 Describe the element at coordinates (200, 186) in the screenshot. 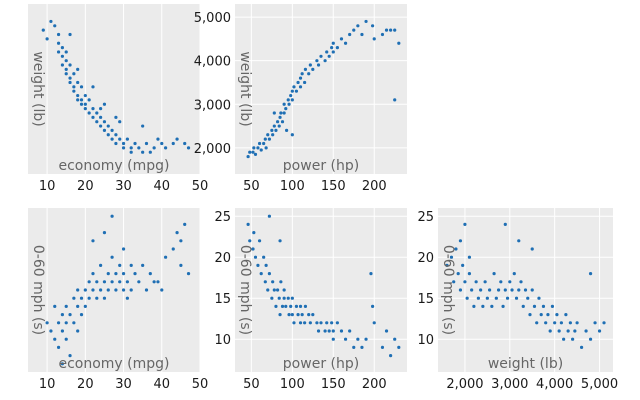

I see `x-tick-label: 50` at that location.